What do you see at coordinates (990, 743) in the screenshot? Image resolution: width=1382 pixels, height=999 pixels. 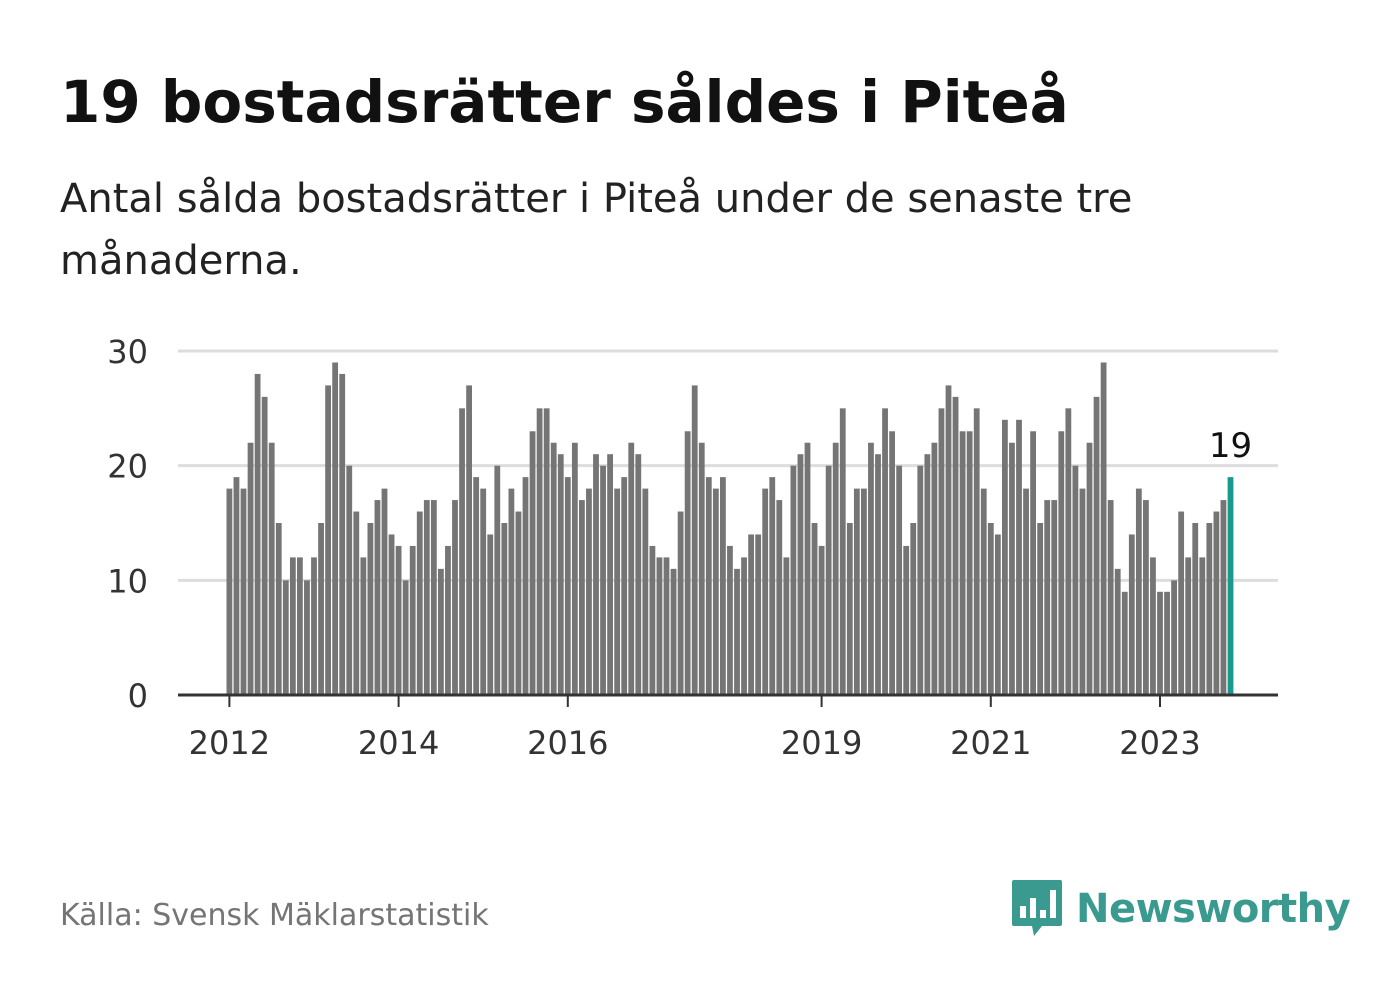 I see `x-tick-label: 2021` at bounding box center [990, 743].